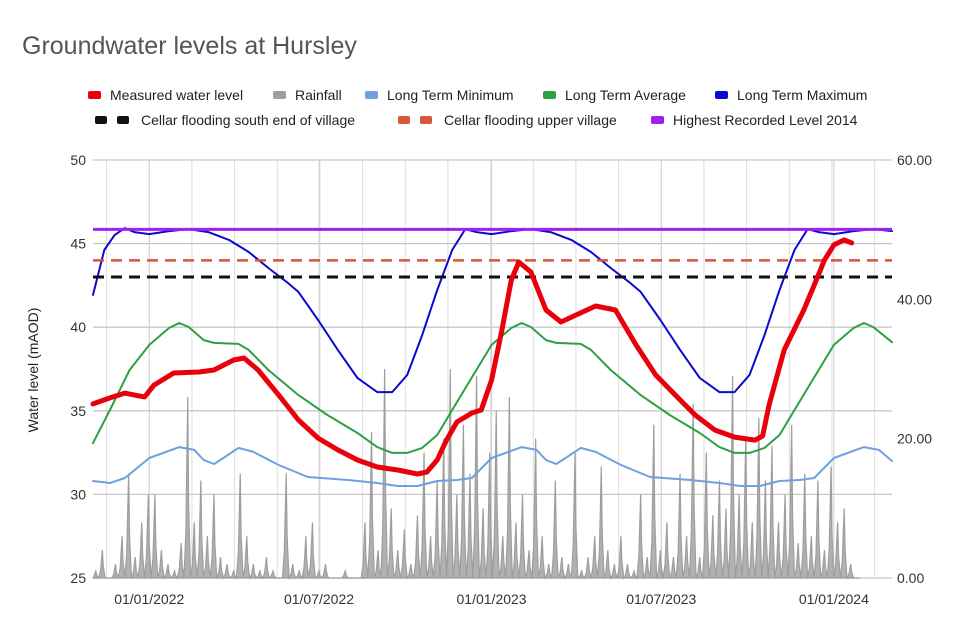 Image resolution: width=960 pixels, height=640 pixels. Describe the element at coordinates (189, 46) in the screenshot. I see `chart-title: Groundwater levels at Hursley` at that location.